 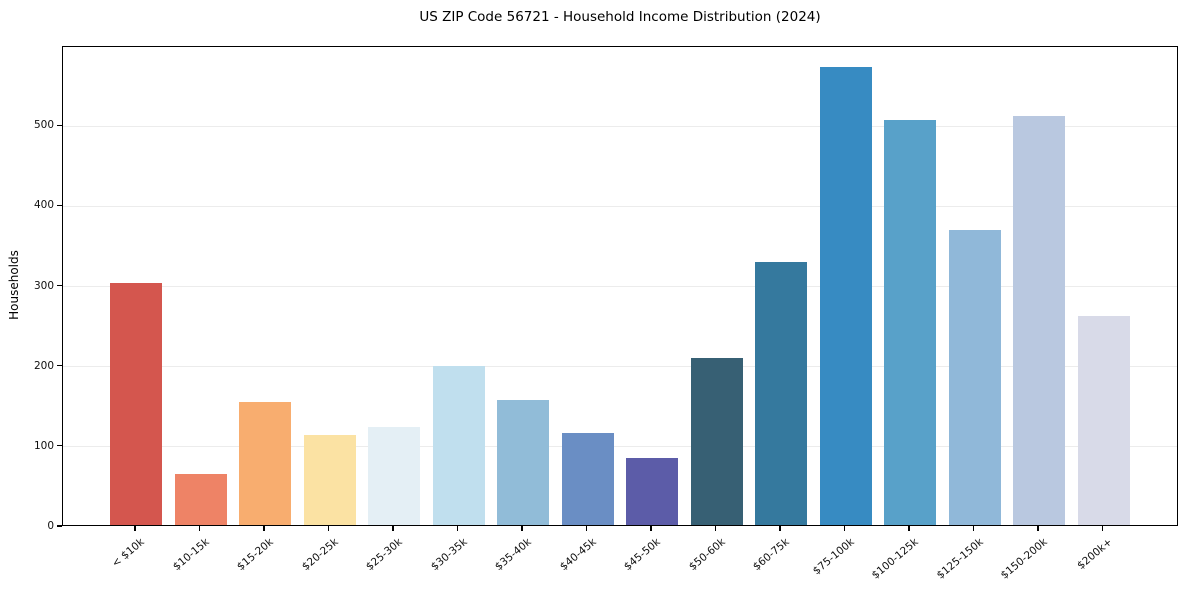 I want to click on bar-$10-15k, so click(x=200, y=499).